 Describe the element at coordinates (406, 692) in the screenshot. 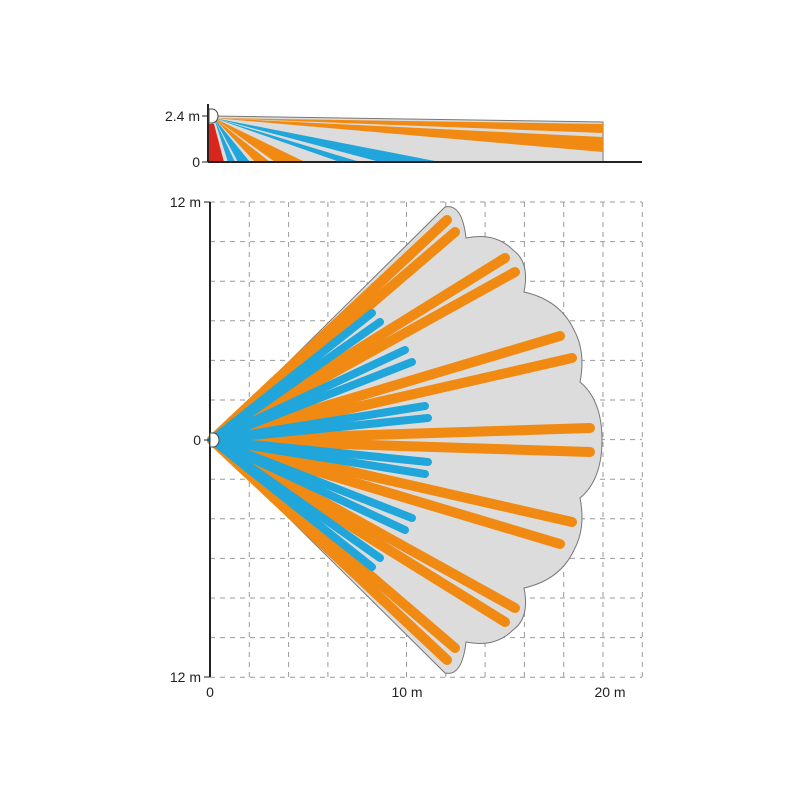

I see `x-label-10m: 10 m` at that location.